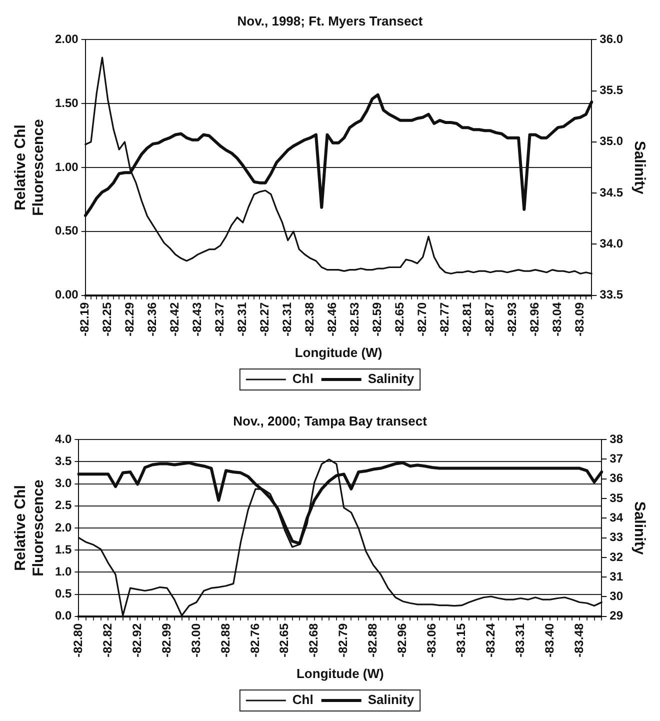 The height and width of the screenshot is (721, 660). I want to click on y-tick-label: 3.5, so click(63, 461).